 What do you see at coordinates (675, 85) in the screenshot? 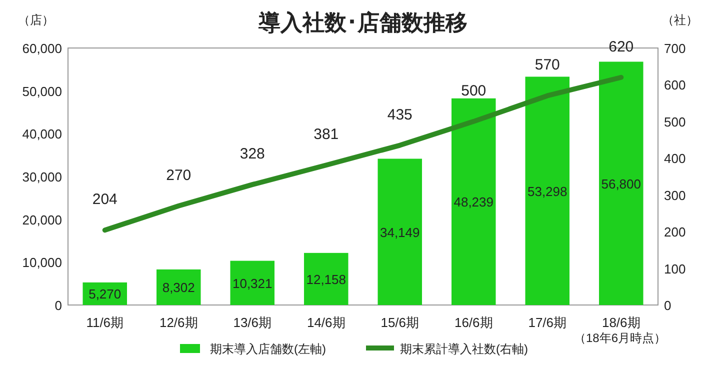
I see `y2-tick-label: 600` at bounding box center [675, 85].